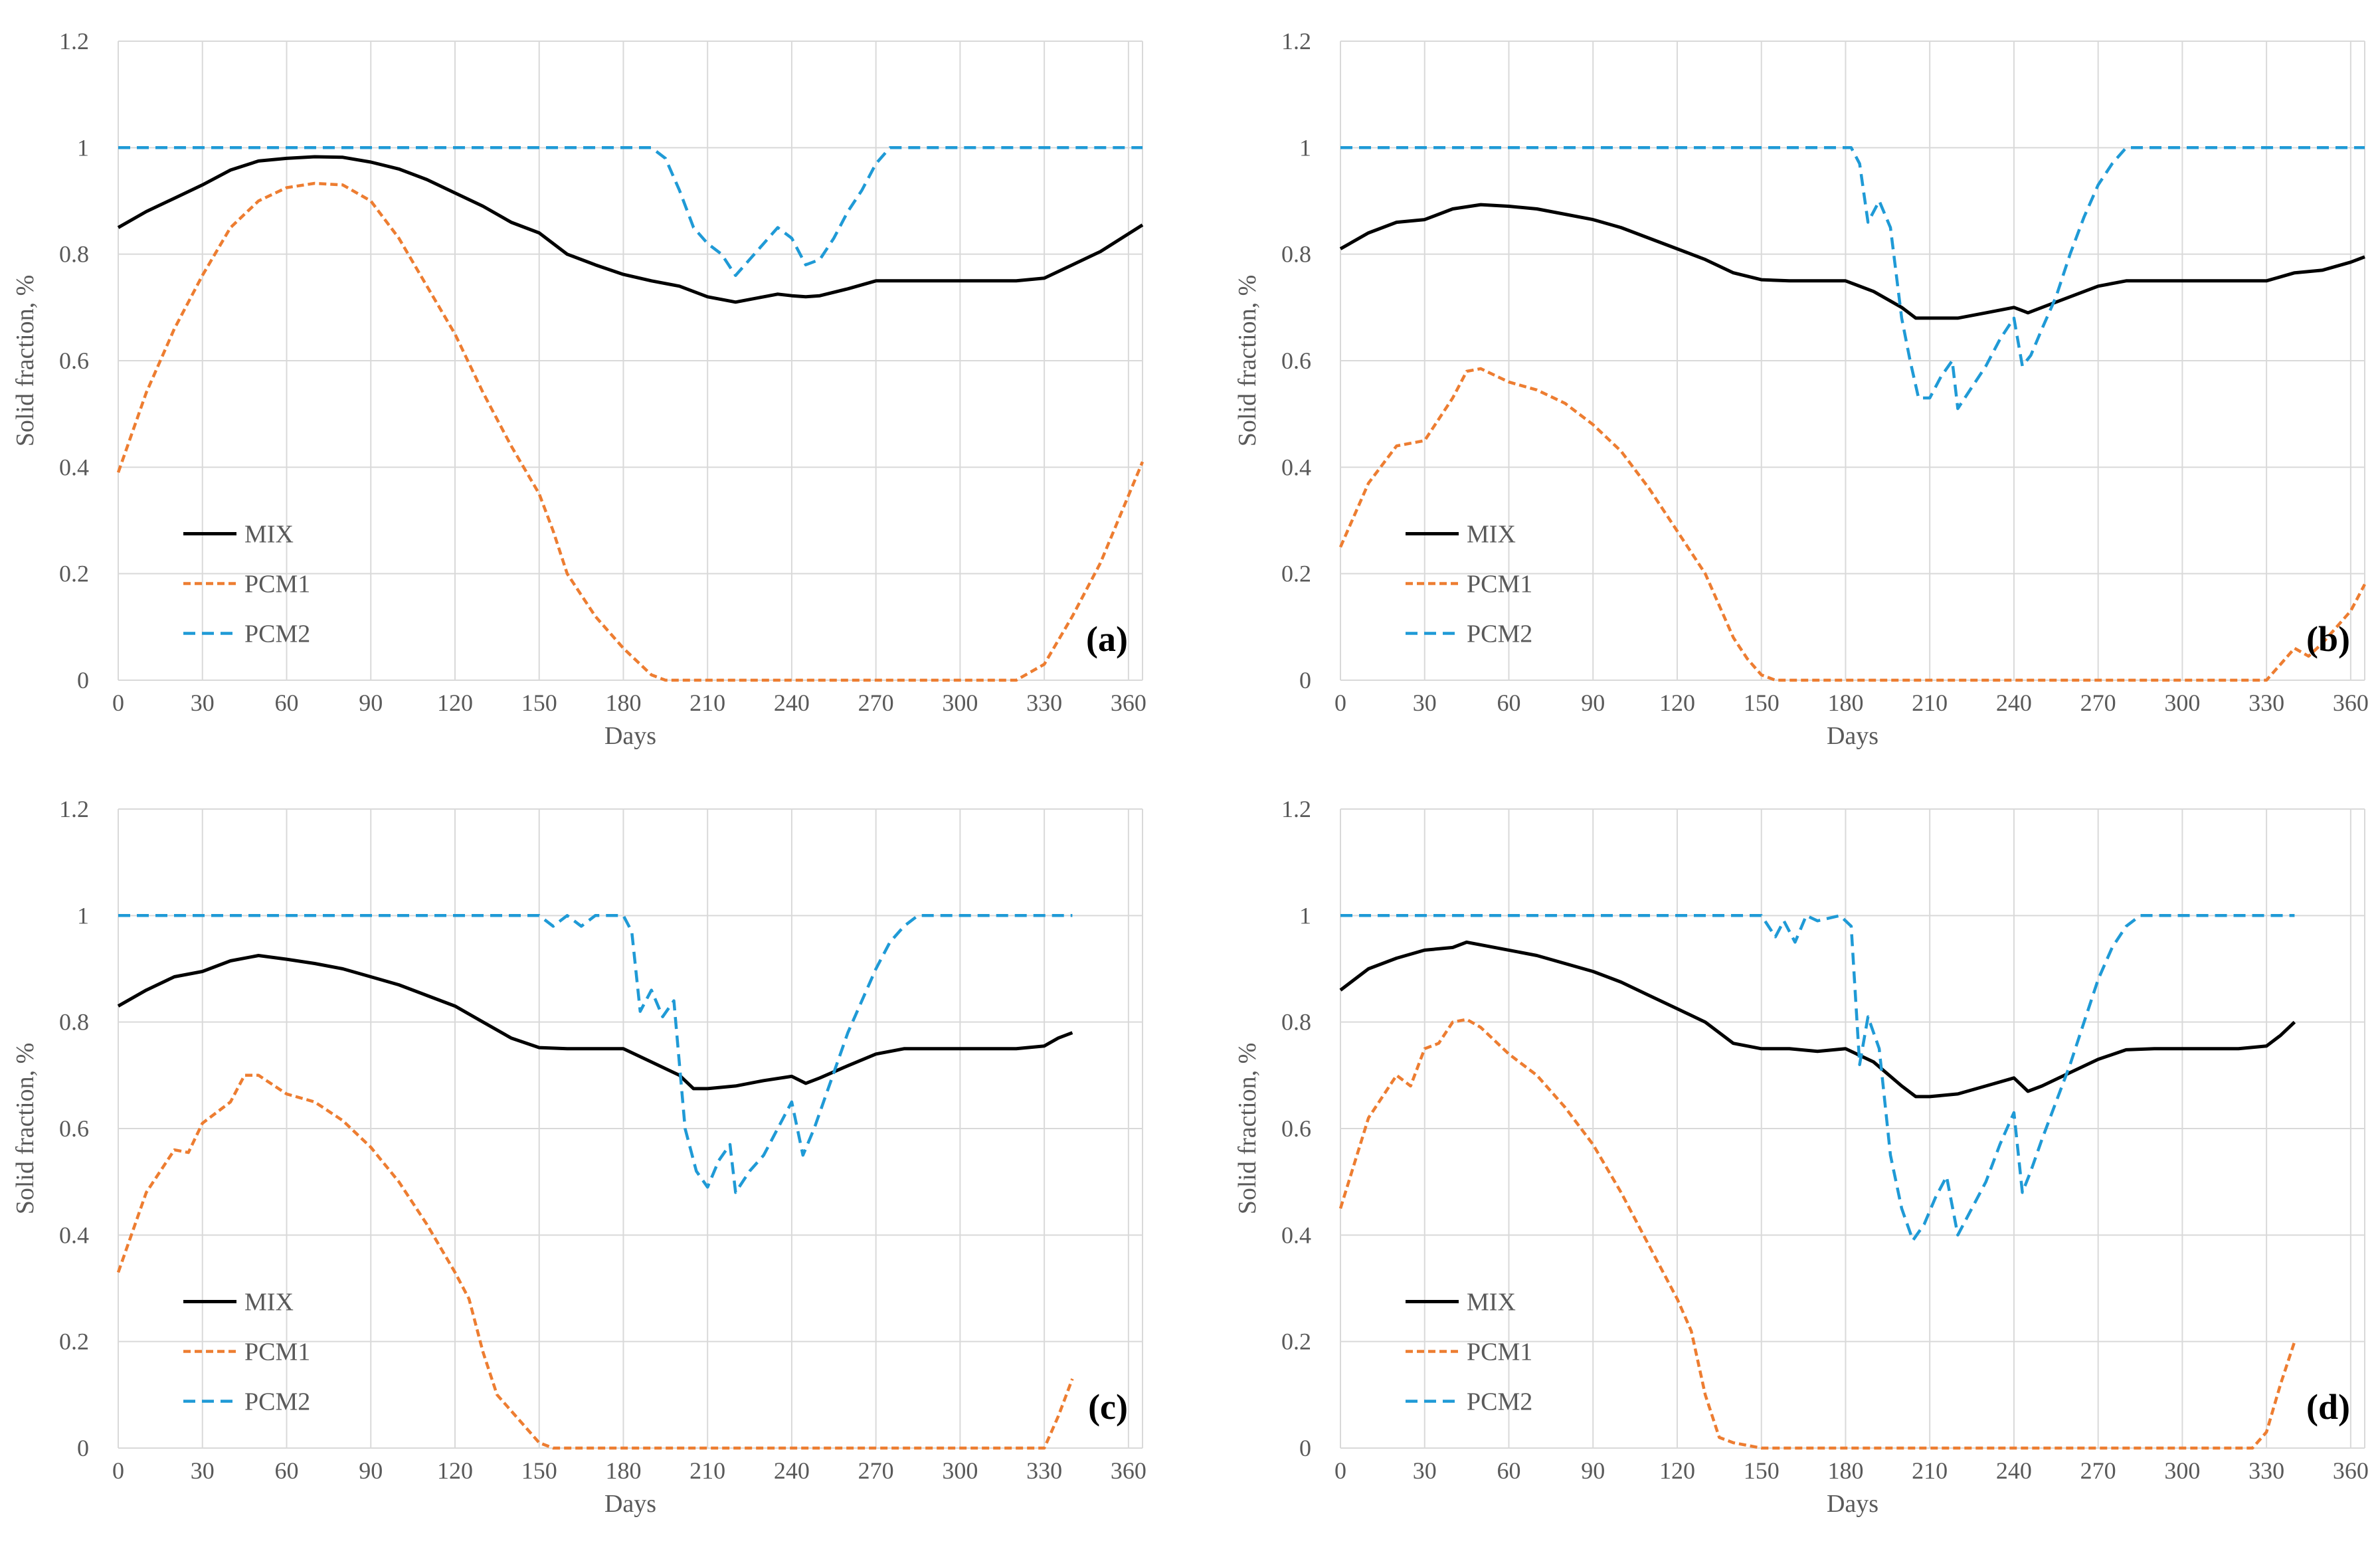 This screenshot has height=1557, width=2380. What do you see at coordinates (1108, 1407) in the screenshot?
I see `panel-label: (c)` at bounding box center [1108, 1407].